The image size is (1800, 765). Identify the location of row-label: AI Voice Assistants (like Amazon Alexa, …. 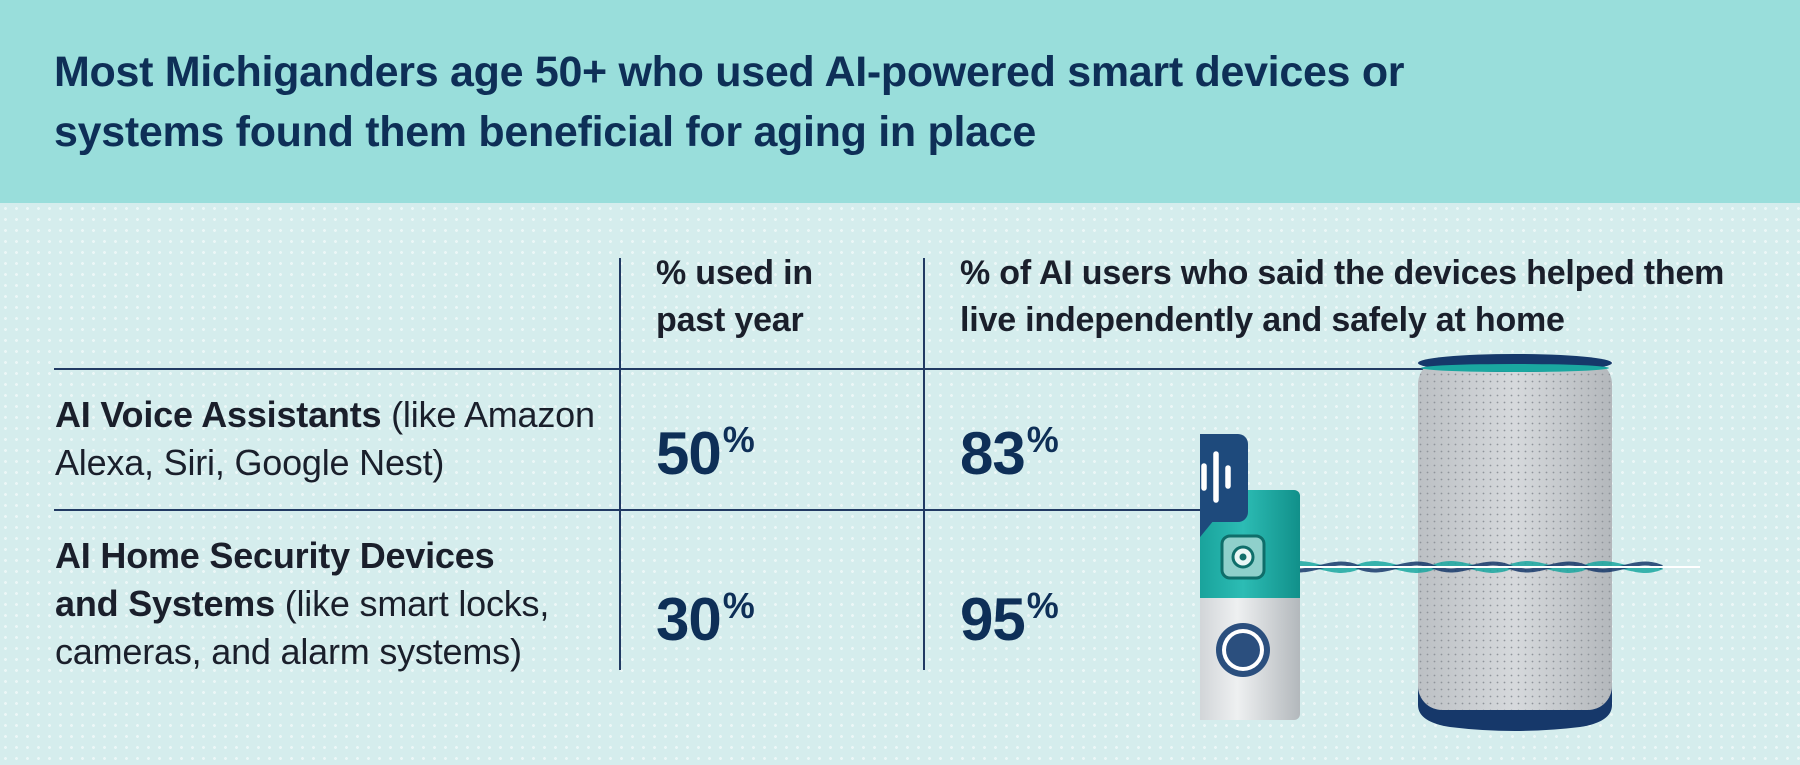
(325, 439).